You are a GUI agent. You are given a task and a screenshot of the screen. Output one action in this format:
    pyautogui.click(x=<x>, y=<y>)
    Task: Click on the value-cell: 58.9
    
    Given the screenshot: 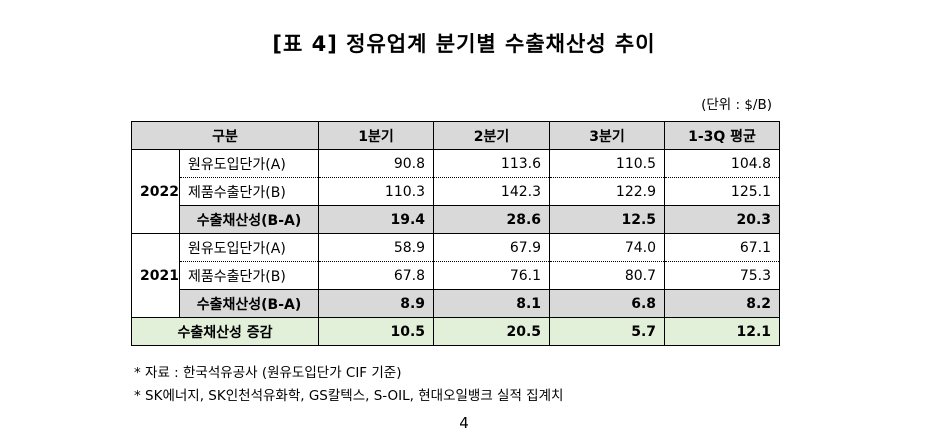 What is the action you would take?
    pyautogui.click(x=376, y=247)
    